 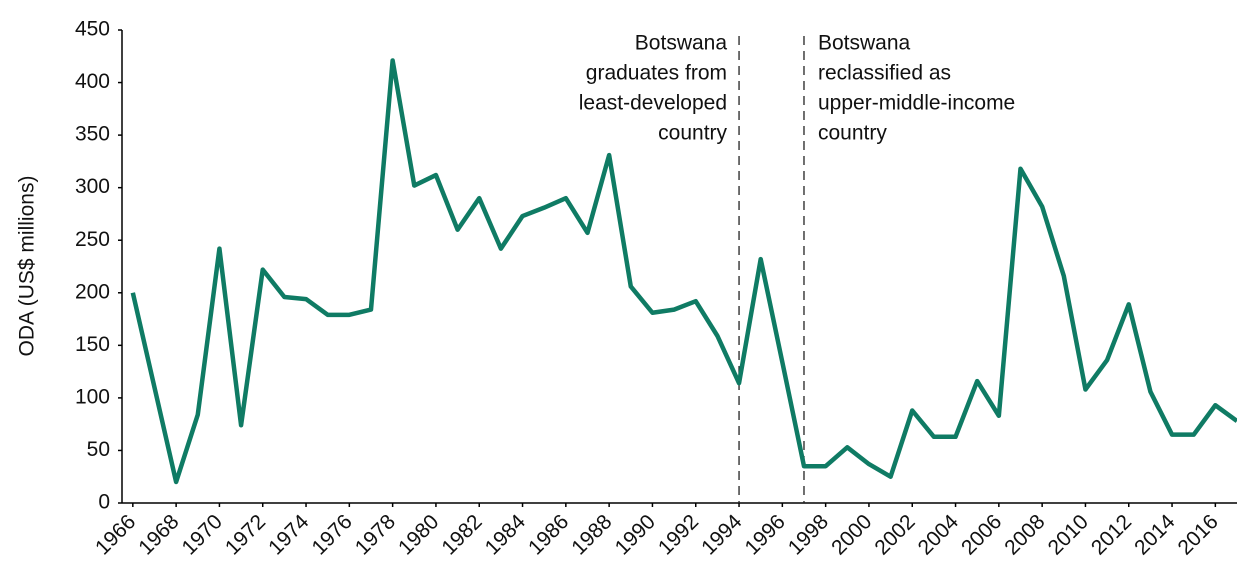 What do you see at coordinates (653, 103) in the screenshot?
I see `annotation-text: least-developed` at bounding box center [653, 103].